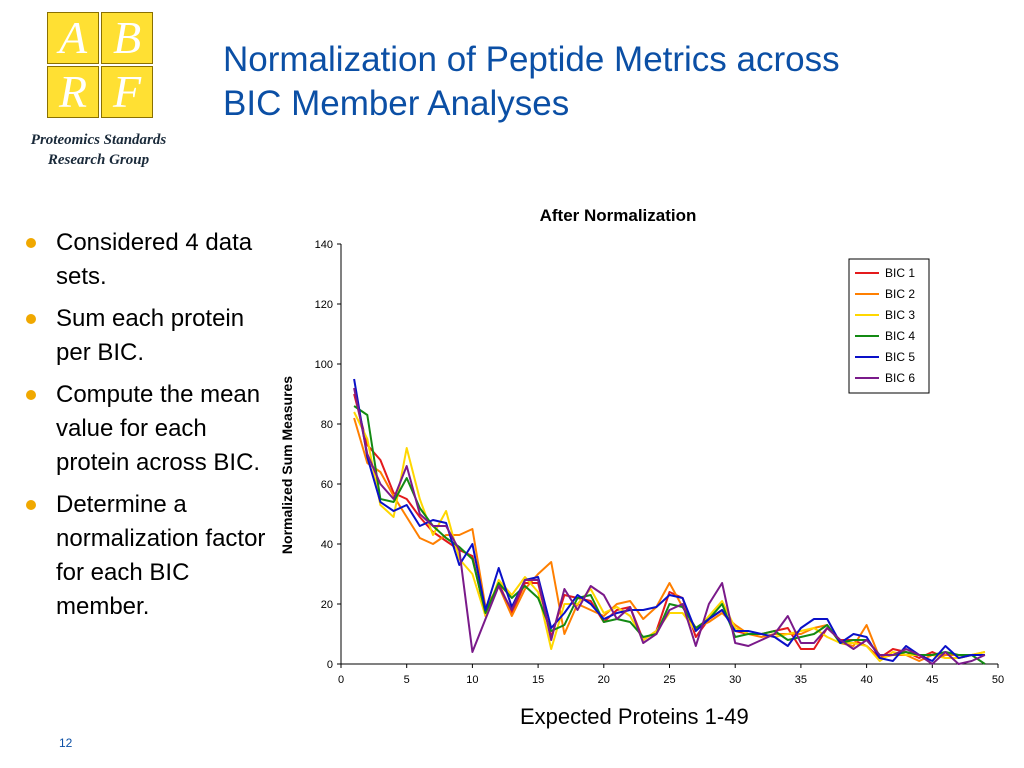 This screenshot has height=768, width=1024. Describe the element at coordinates (98, 140) in the screenshot. I see `logo-caption-line1: Proteomics Standards` at that location.